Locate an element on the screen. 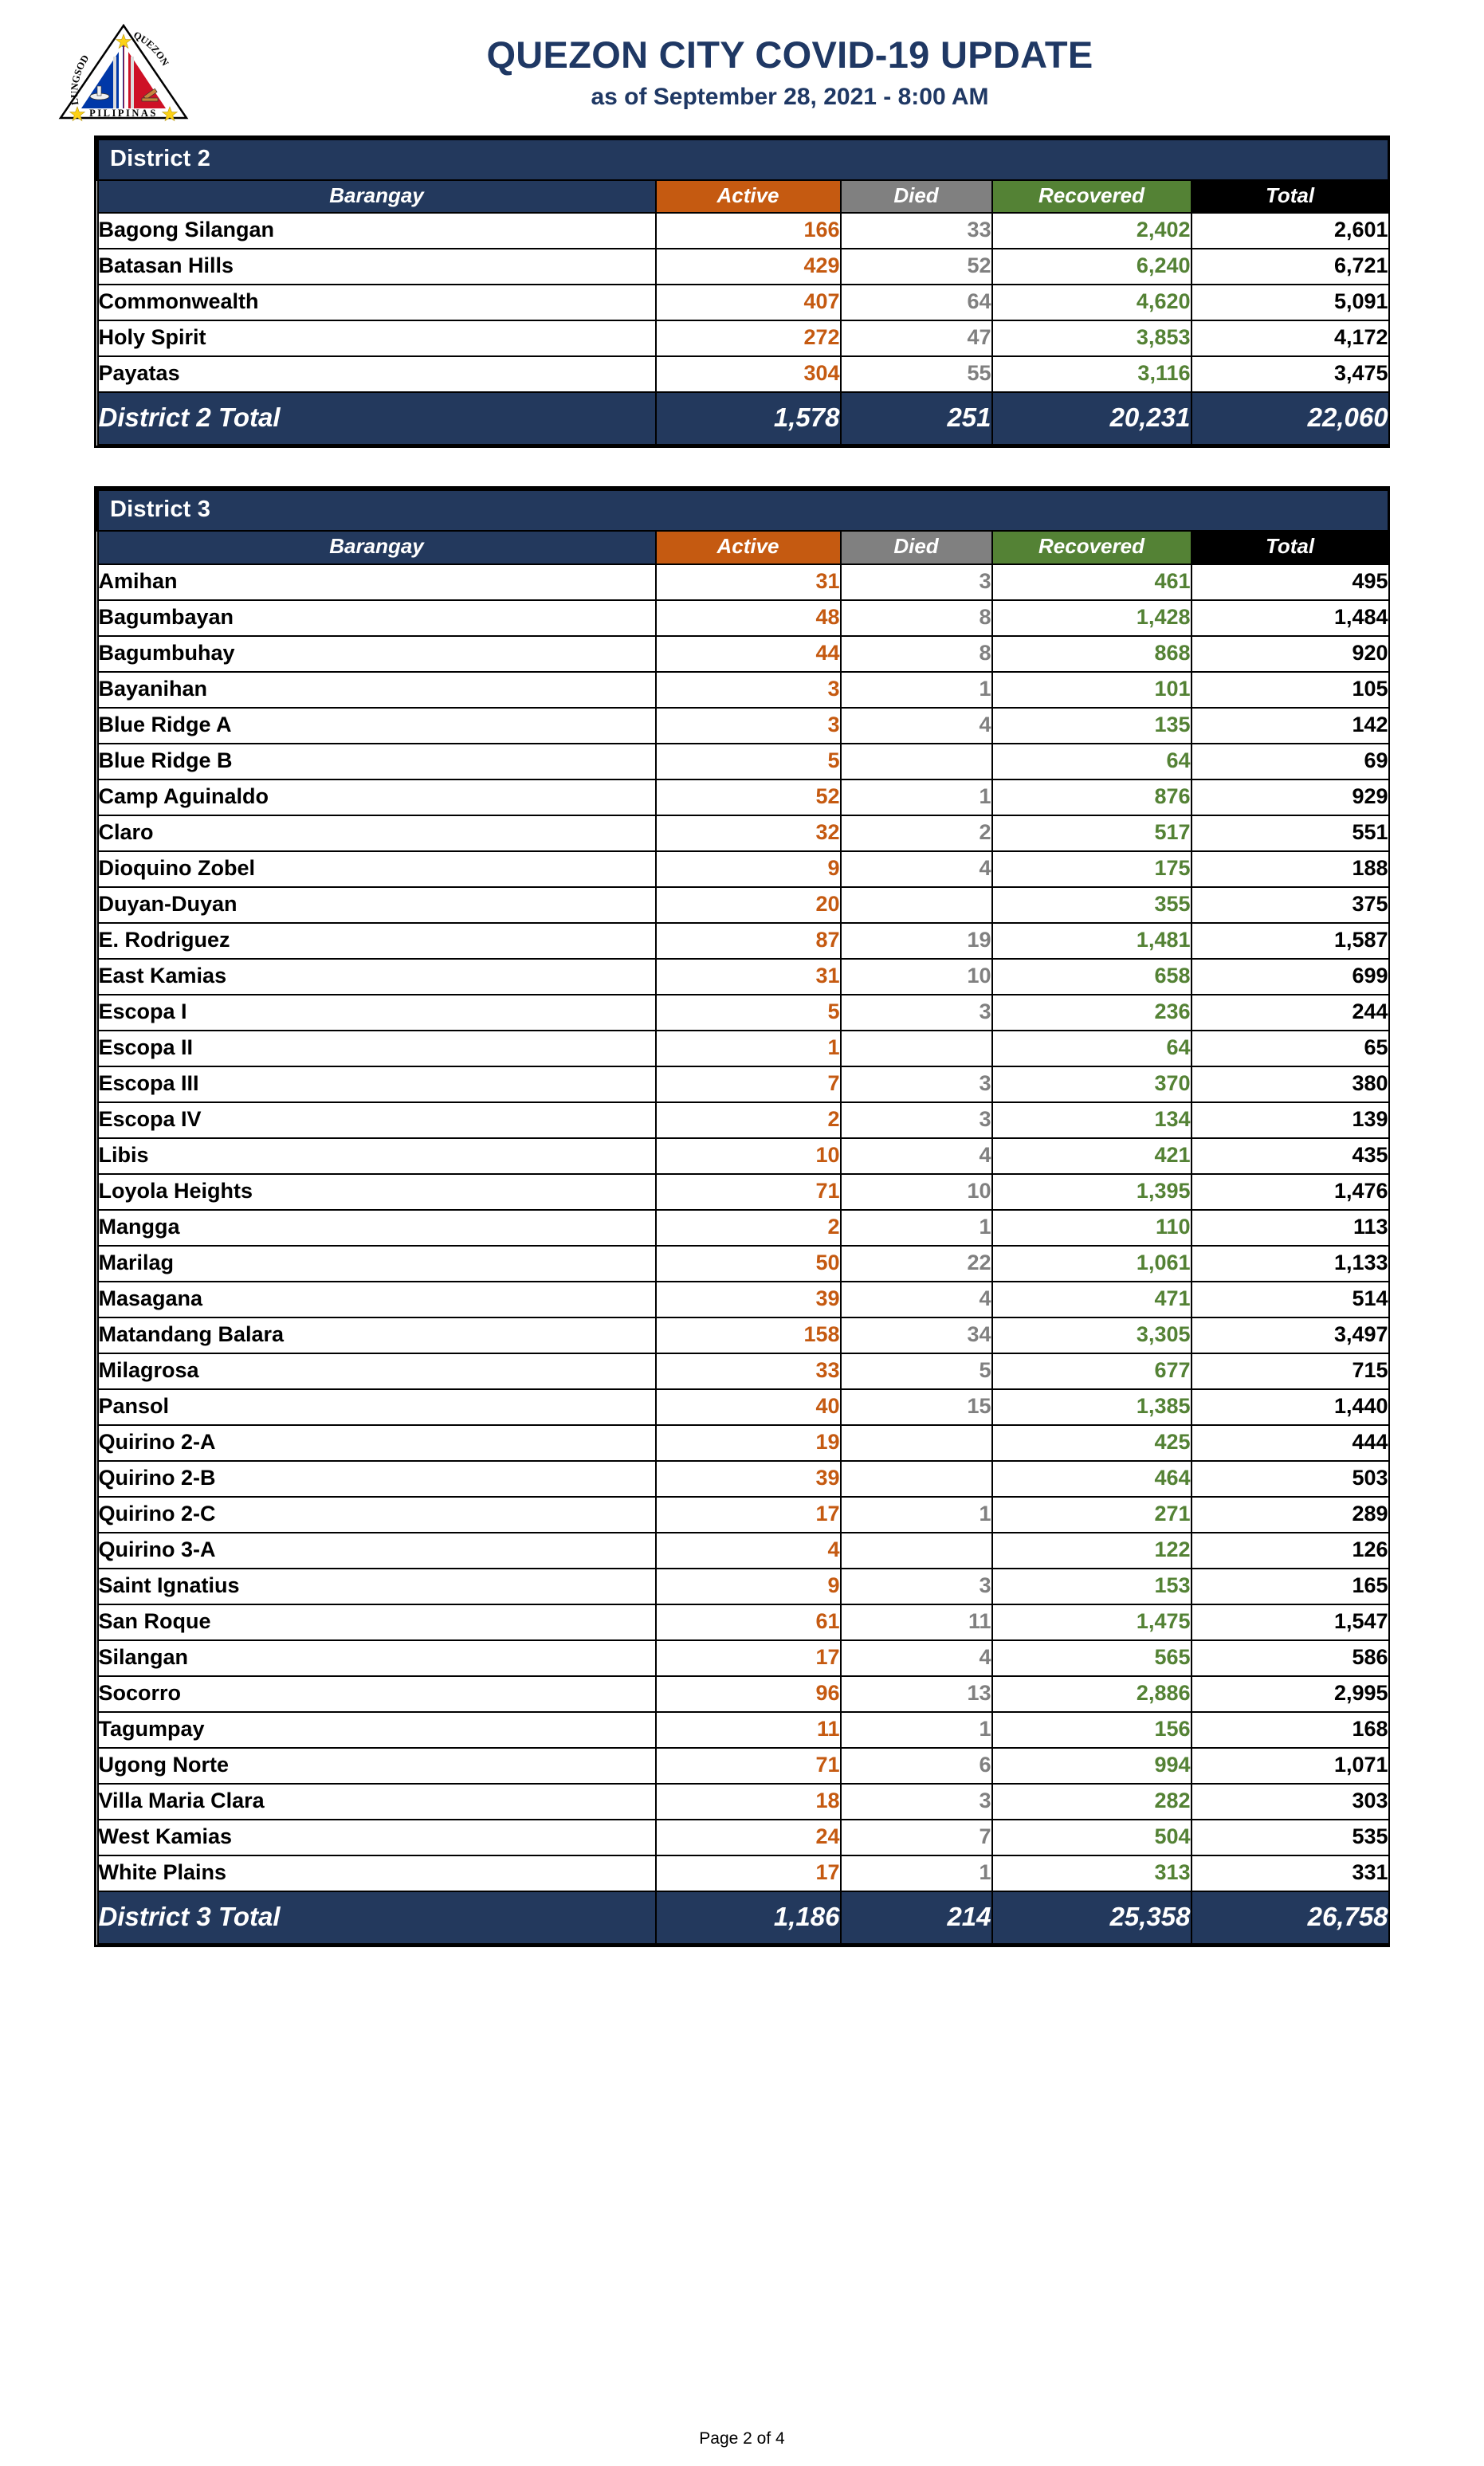 This screenshot has width=1484, height=2466. table-row: Holy Spirit 272 47 3,853 4,172 is located at coordinates (743, 339).